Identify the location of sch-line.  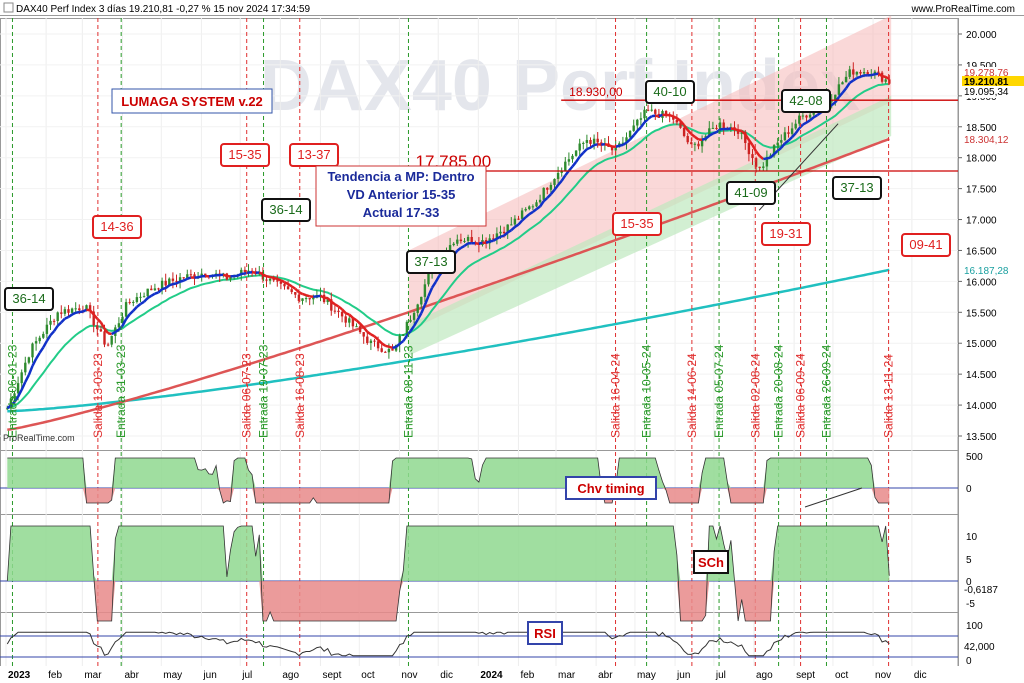
(448, 573).